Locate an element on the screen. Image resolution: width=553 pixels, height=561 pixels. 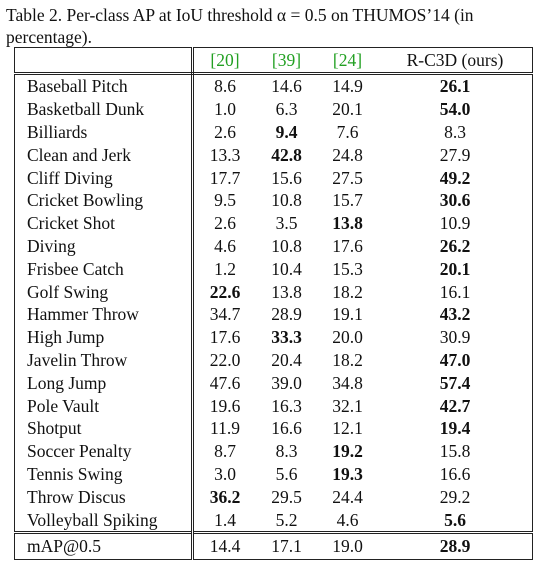
row-label: mAP@0.5 is located at coordinates (104, 545).